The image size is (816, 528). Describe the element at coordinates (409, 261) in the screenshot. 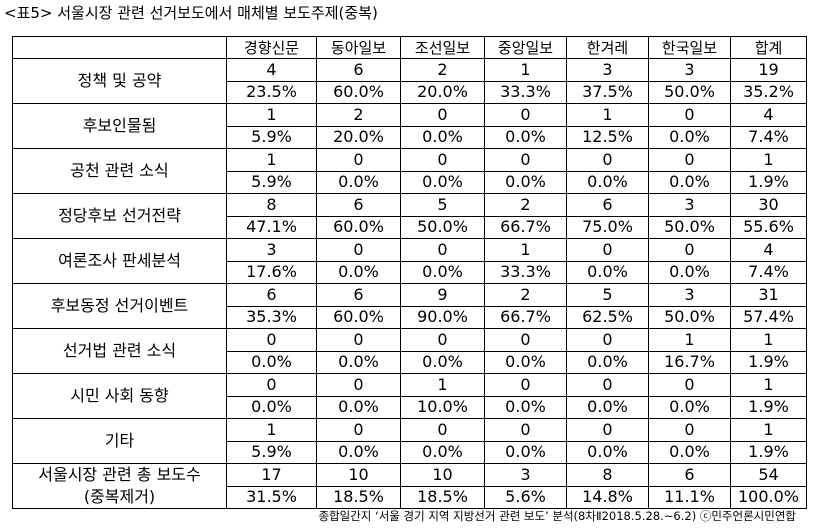

I see `count-row: 여론조사 판세분석 3 0 0 1 0 0 4` at that location.